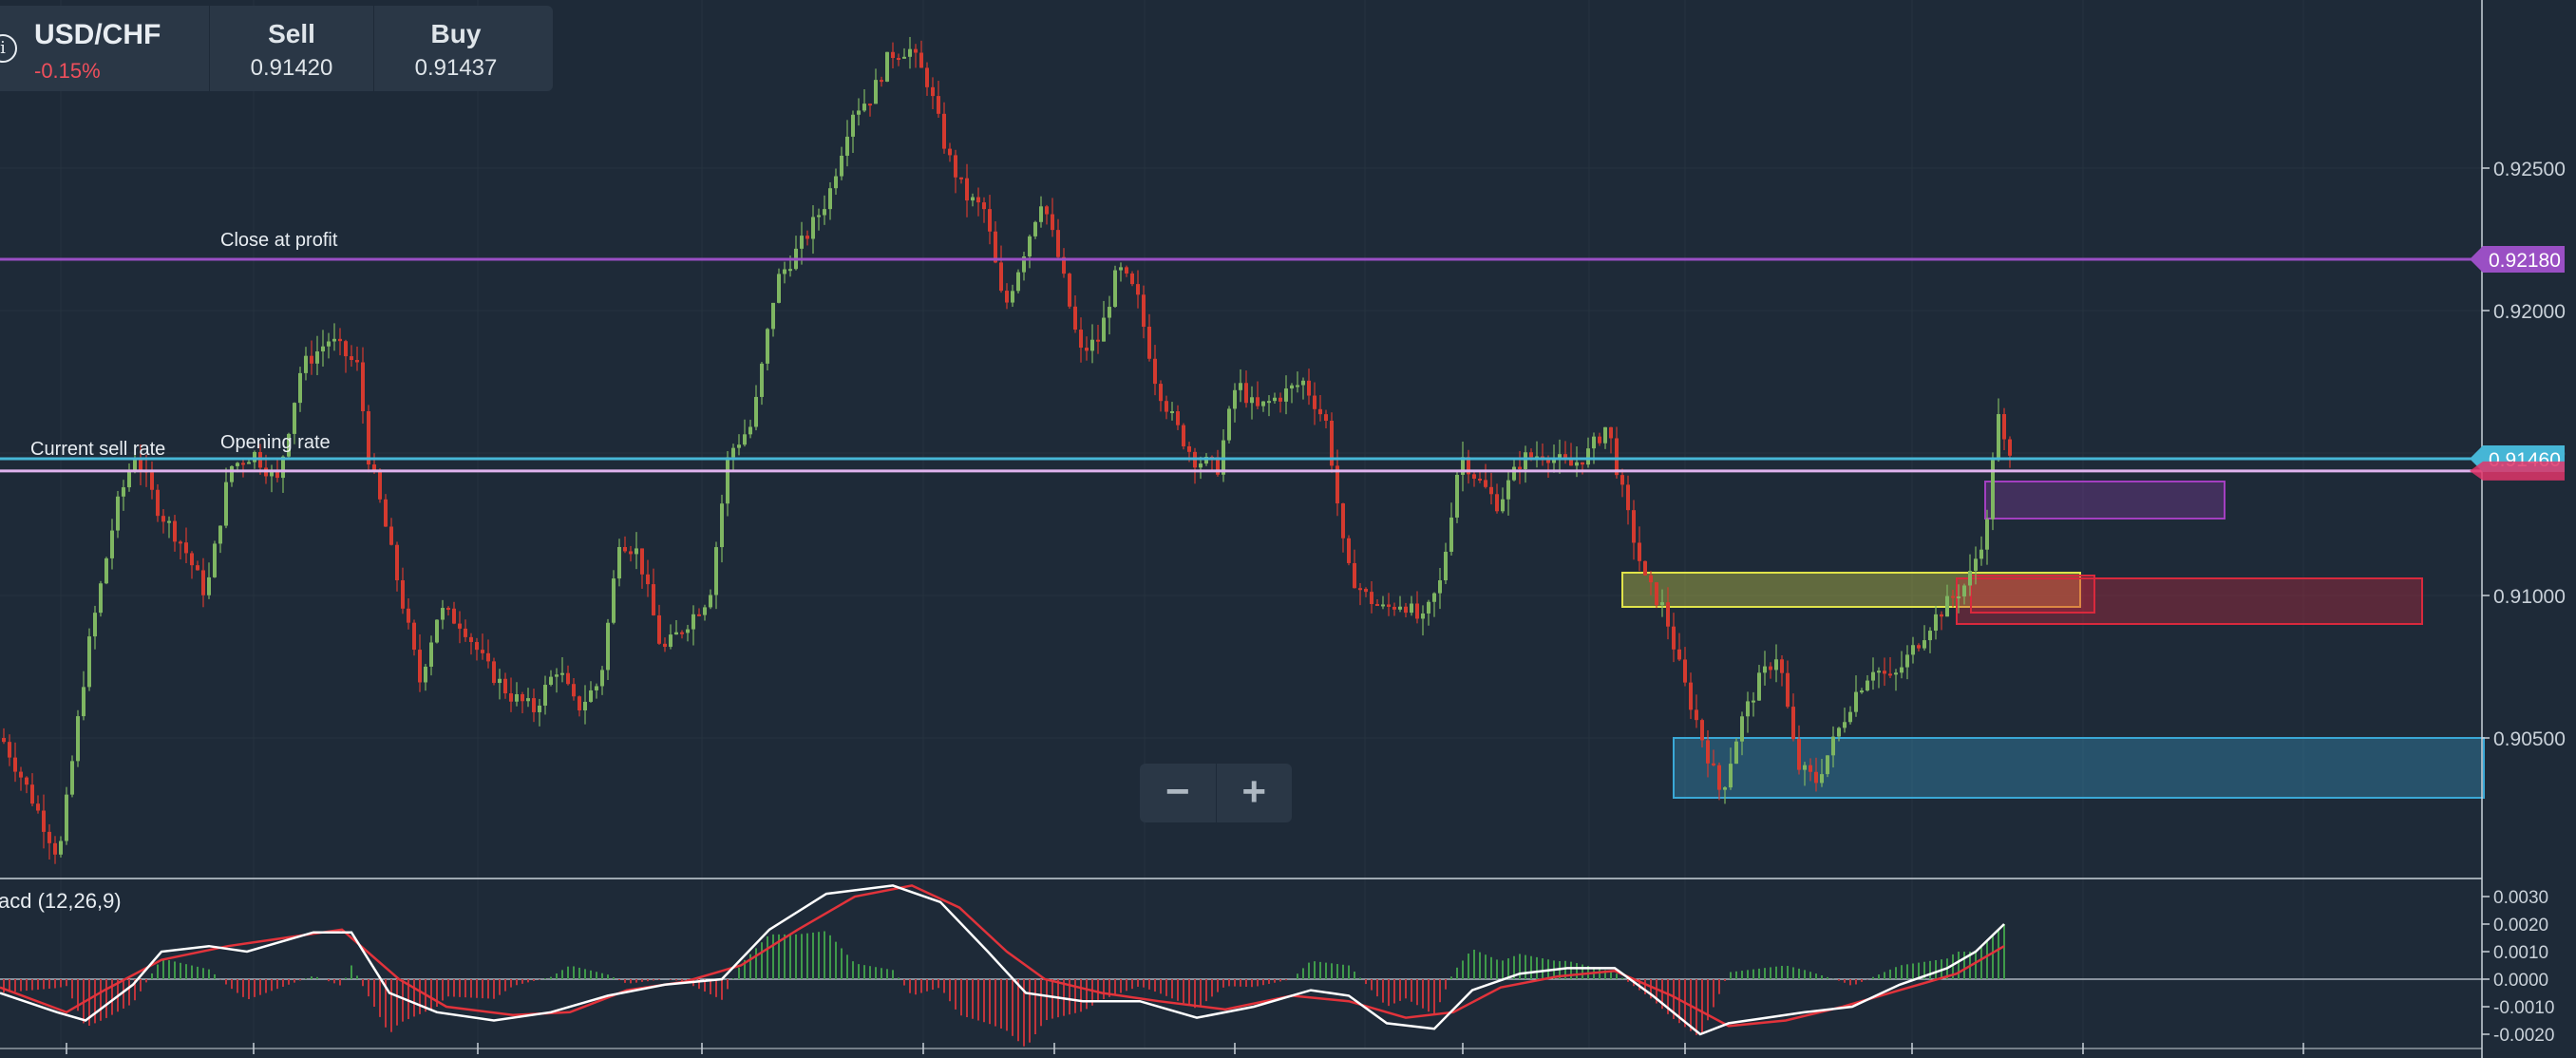 This screenshot has height=1058, width=2576. Describe the element at coordinates (2079, 768) in the screenshot. I see `price-zone` at that location.